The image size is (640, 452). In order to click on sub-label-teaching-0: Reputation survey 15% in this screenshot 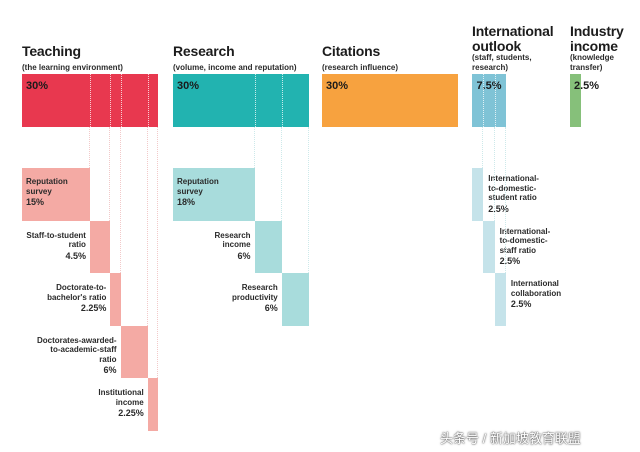, I will do `click(47, 192)`.